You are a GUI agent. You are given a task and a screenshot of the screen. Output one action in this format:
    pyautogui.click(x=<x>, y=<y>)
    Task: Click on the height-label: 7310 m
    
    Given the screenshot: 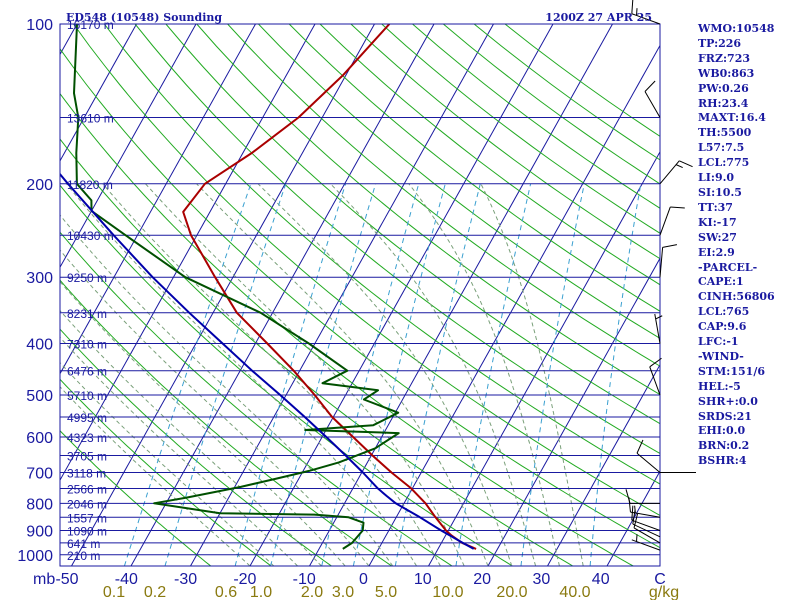 What is the action you would take?
    pyautogui.click(x=87, y=345)
    